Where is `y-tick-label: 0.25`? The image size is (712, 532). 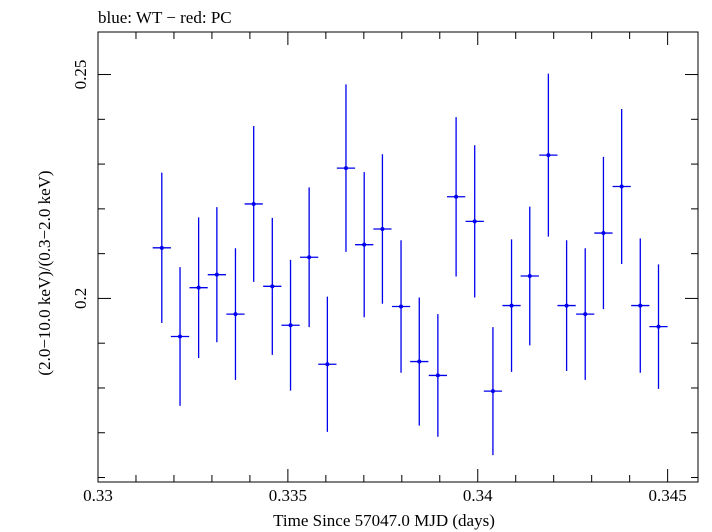
y-tick-label: 0.25 is located at coordinates (80, 75).